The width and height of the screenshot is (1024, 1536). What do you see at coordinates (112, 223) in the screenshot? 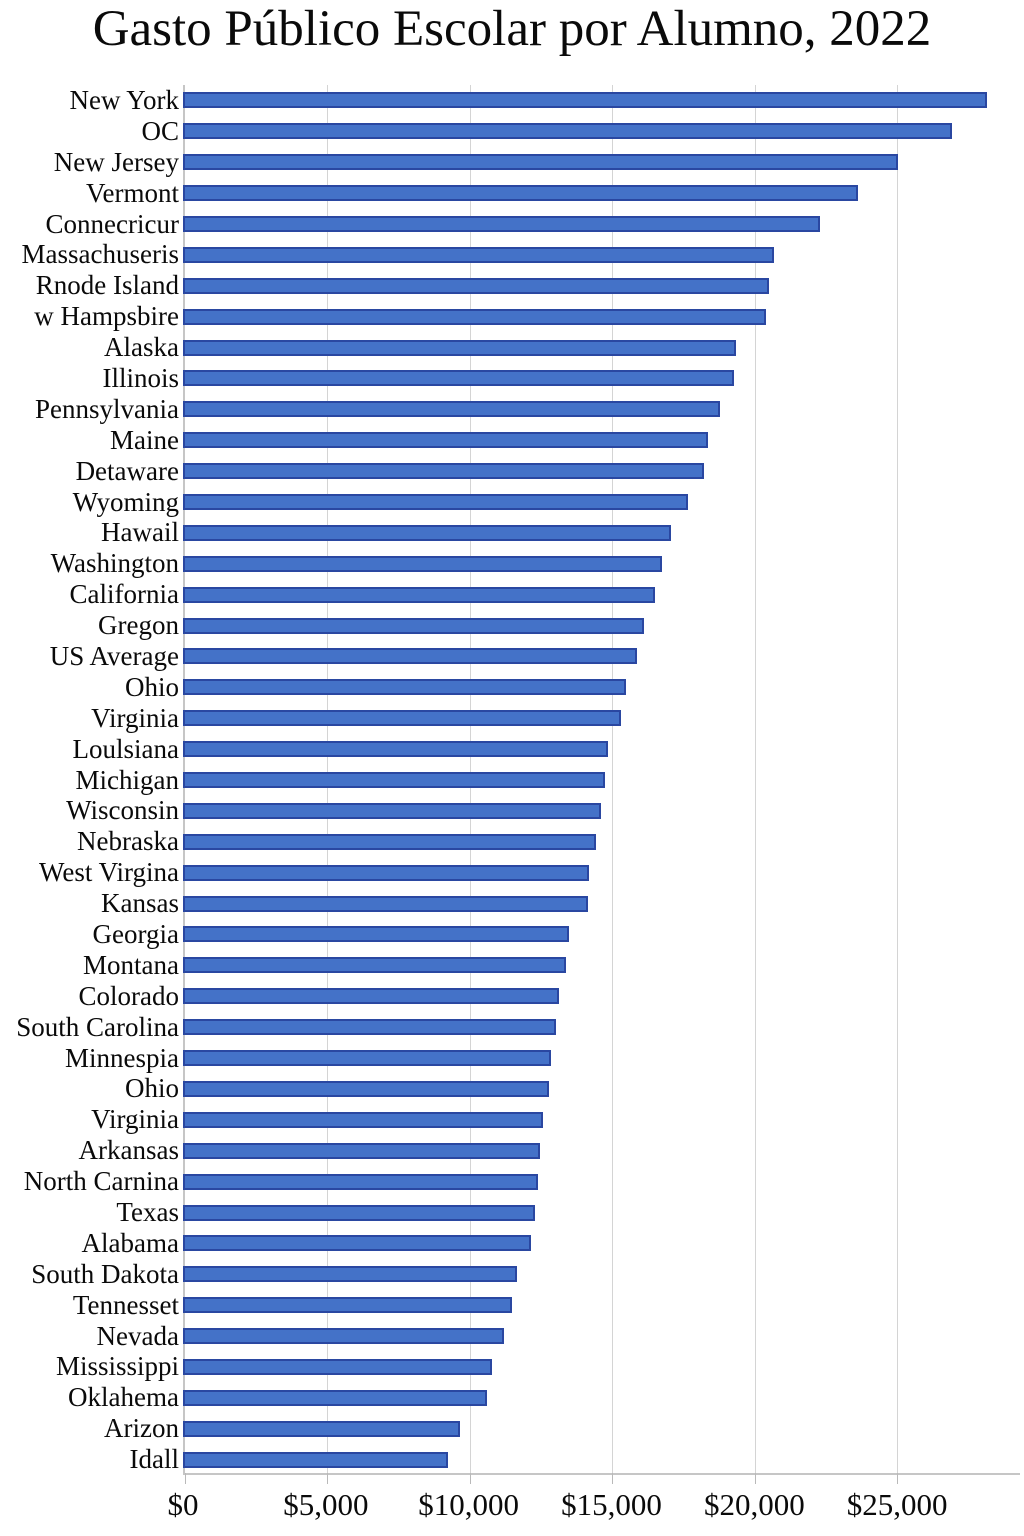
I see `category-label: Connecricur` at bounding box center [112, 223].